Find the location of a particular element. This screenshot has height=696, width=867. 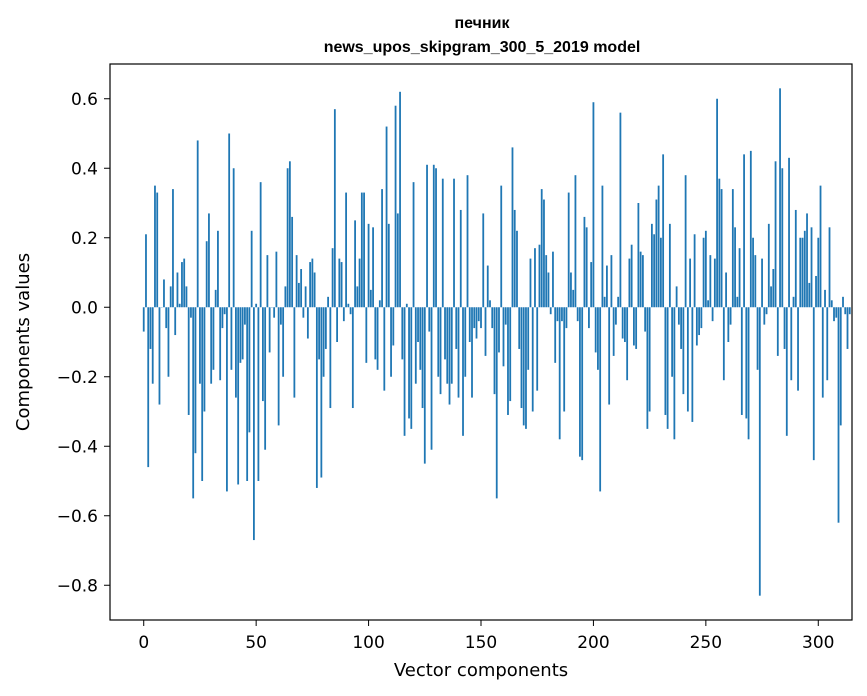

x-axis-ticks: 0 50 100 150 200 250 300 is located at coordinates (486, 636).